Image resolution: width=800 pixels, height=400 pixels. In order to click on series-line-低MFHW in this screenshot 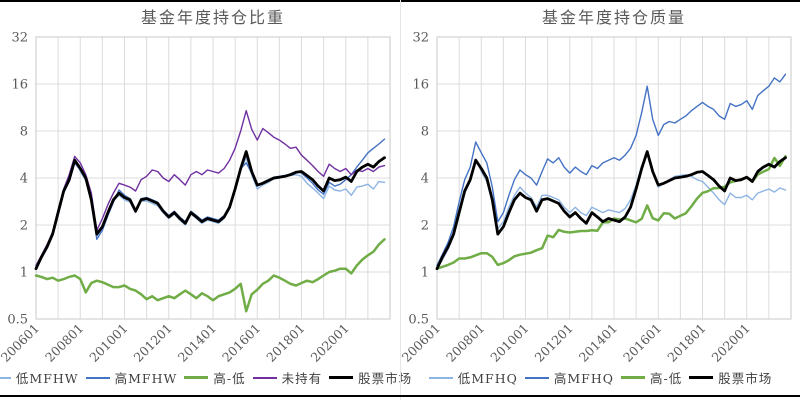, I will do `click(210, 213)`.